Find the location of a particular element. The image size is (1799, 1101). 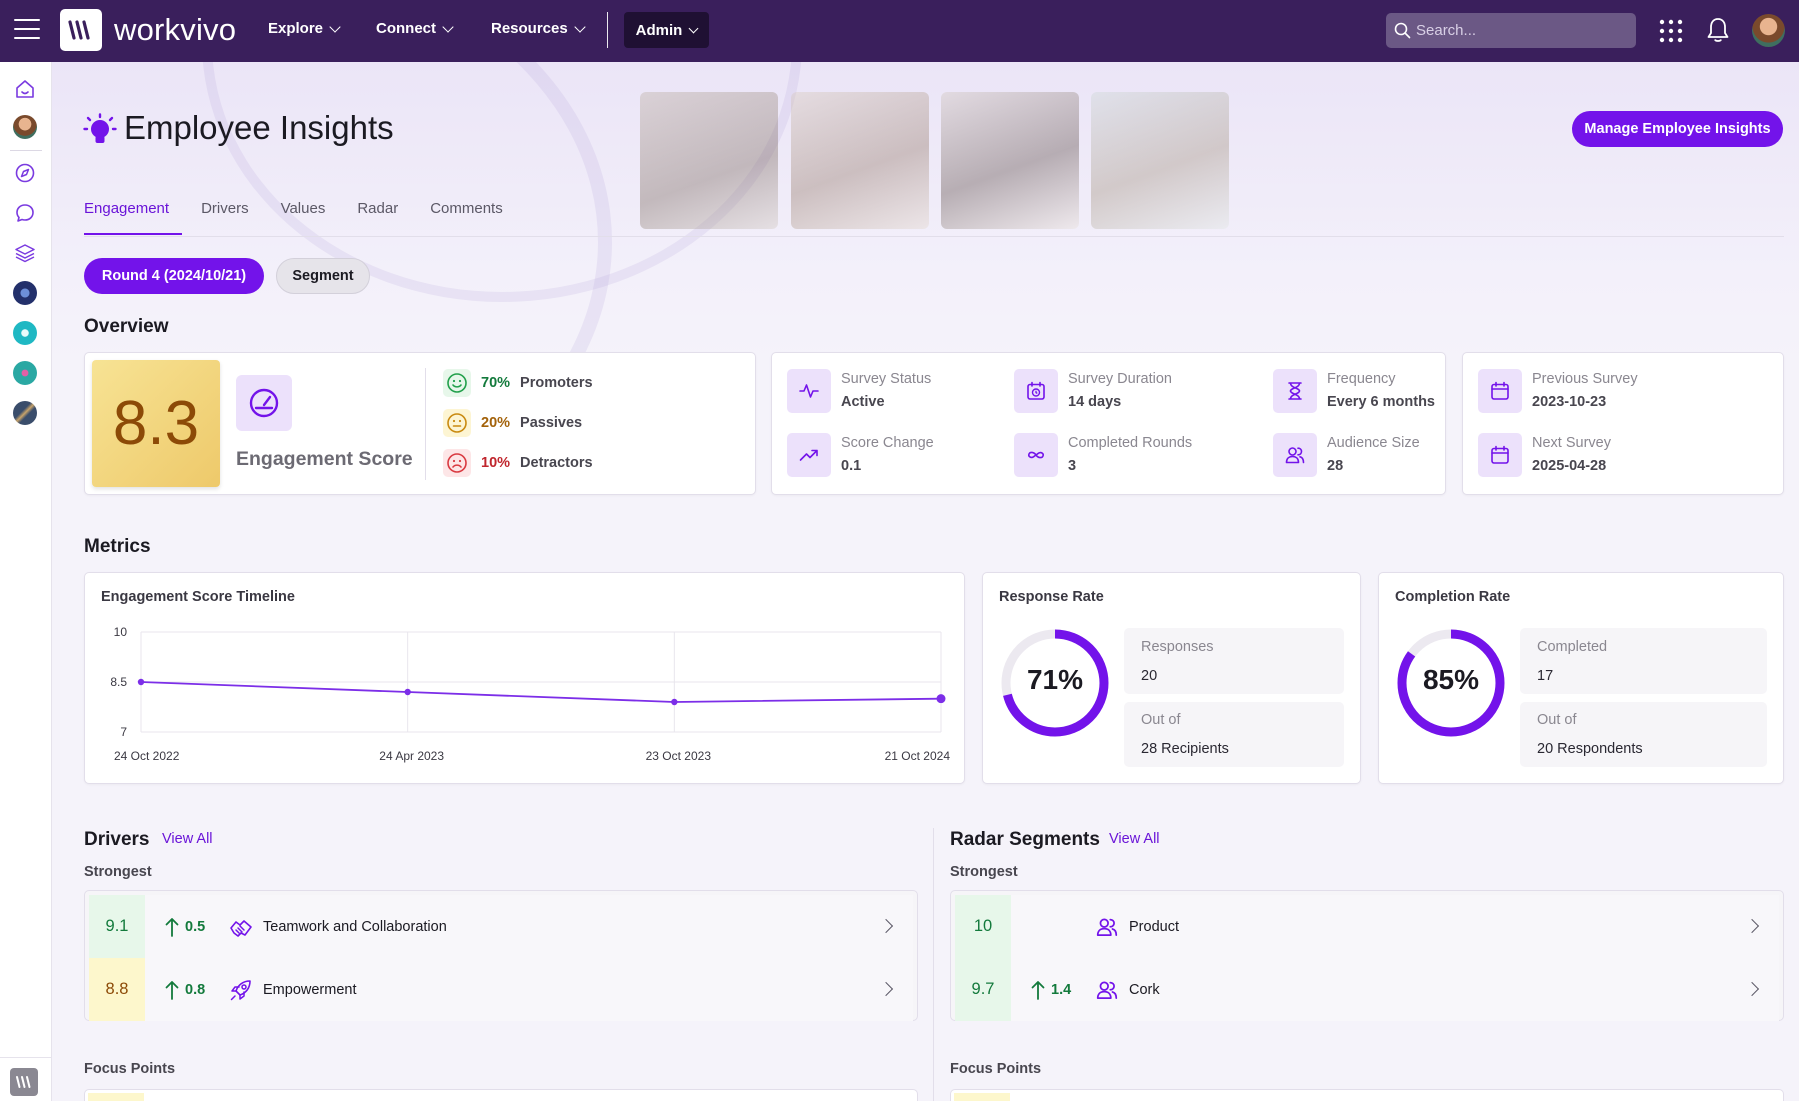

calendar-clock-icon is located at coordinates (1036, 391).